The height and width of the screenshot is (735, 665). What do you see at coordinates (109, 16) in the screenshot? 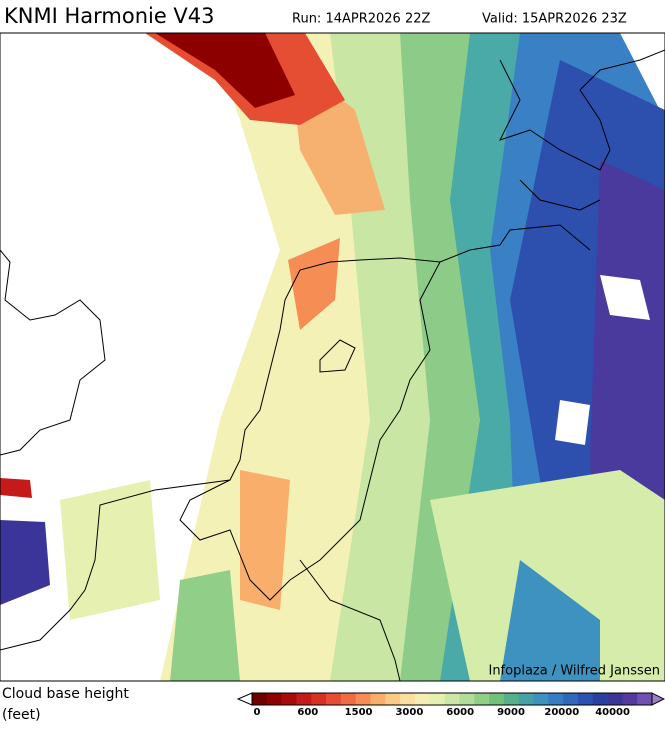
I see `title: KNMI Harmonie V43` at bounding box center [109, 16].